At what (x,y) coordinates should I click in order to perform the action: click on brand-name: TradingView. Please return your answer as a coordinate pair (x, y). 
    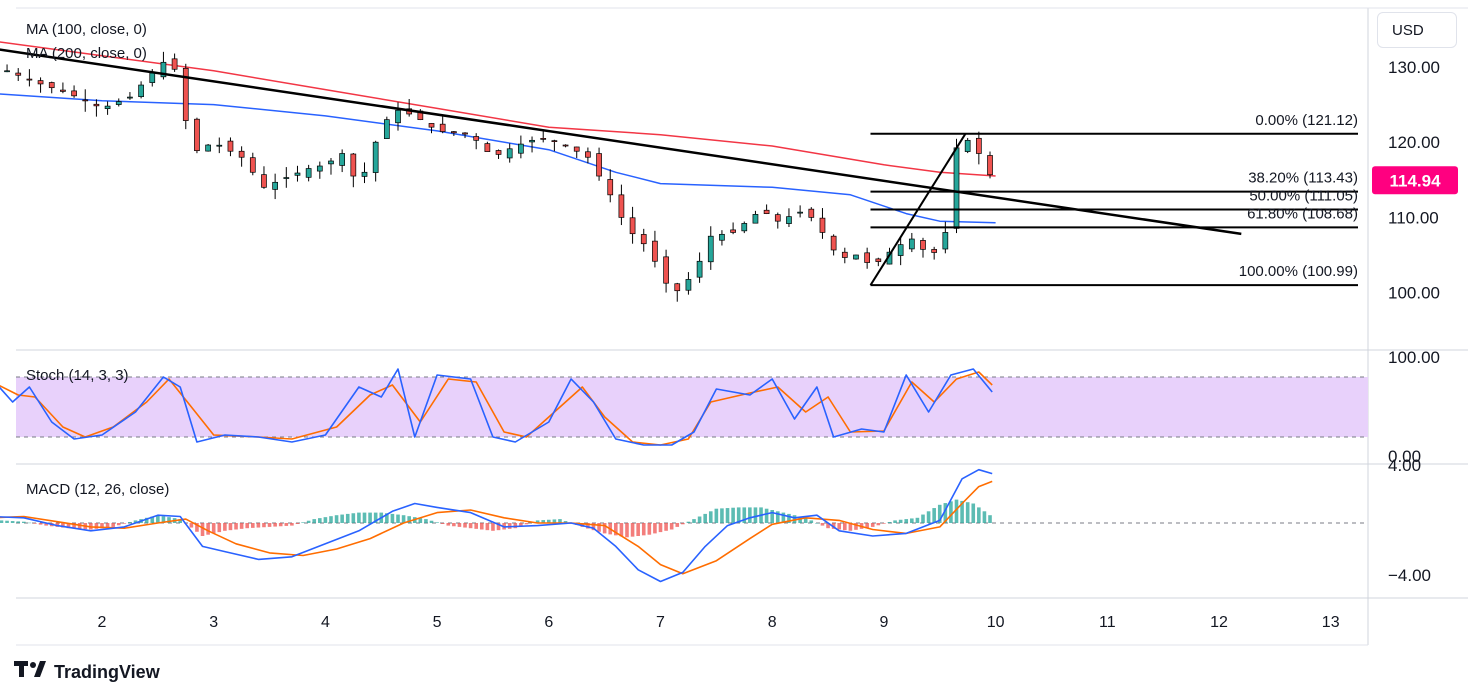
    Looking at the image, I should click on (107, 671).